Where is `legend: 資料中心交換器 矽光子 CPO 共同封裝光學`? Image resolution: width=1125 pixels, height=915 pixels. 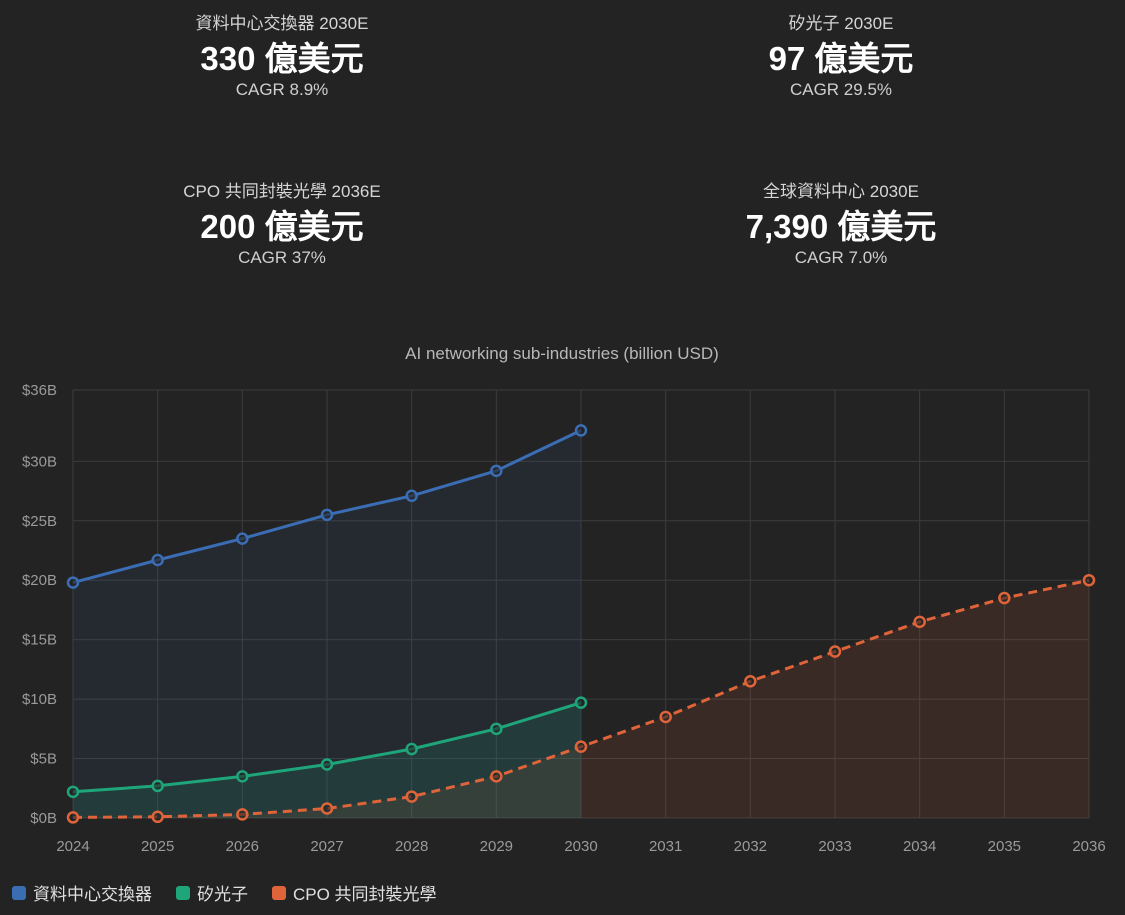 legend: 資料中心交換器 矽光子 CPO 共同封裝光學 is located at coordinates (224, 892).